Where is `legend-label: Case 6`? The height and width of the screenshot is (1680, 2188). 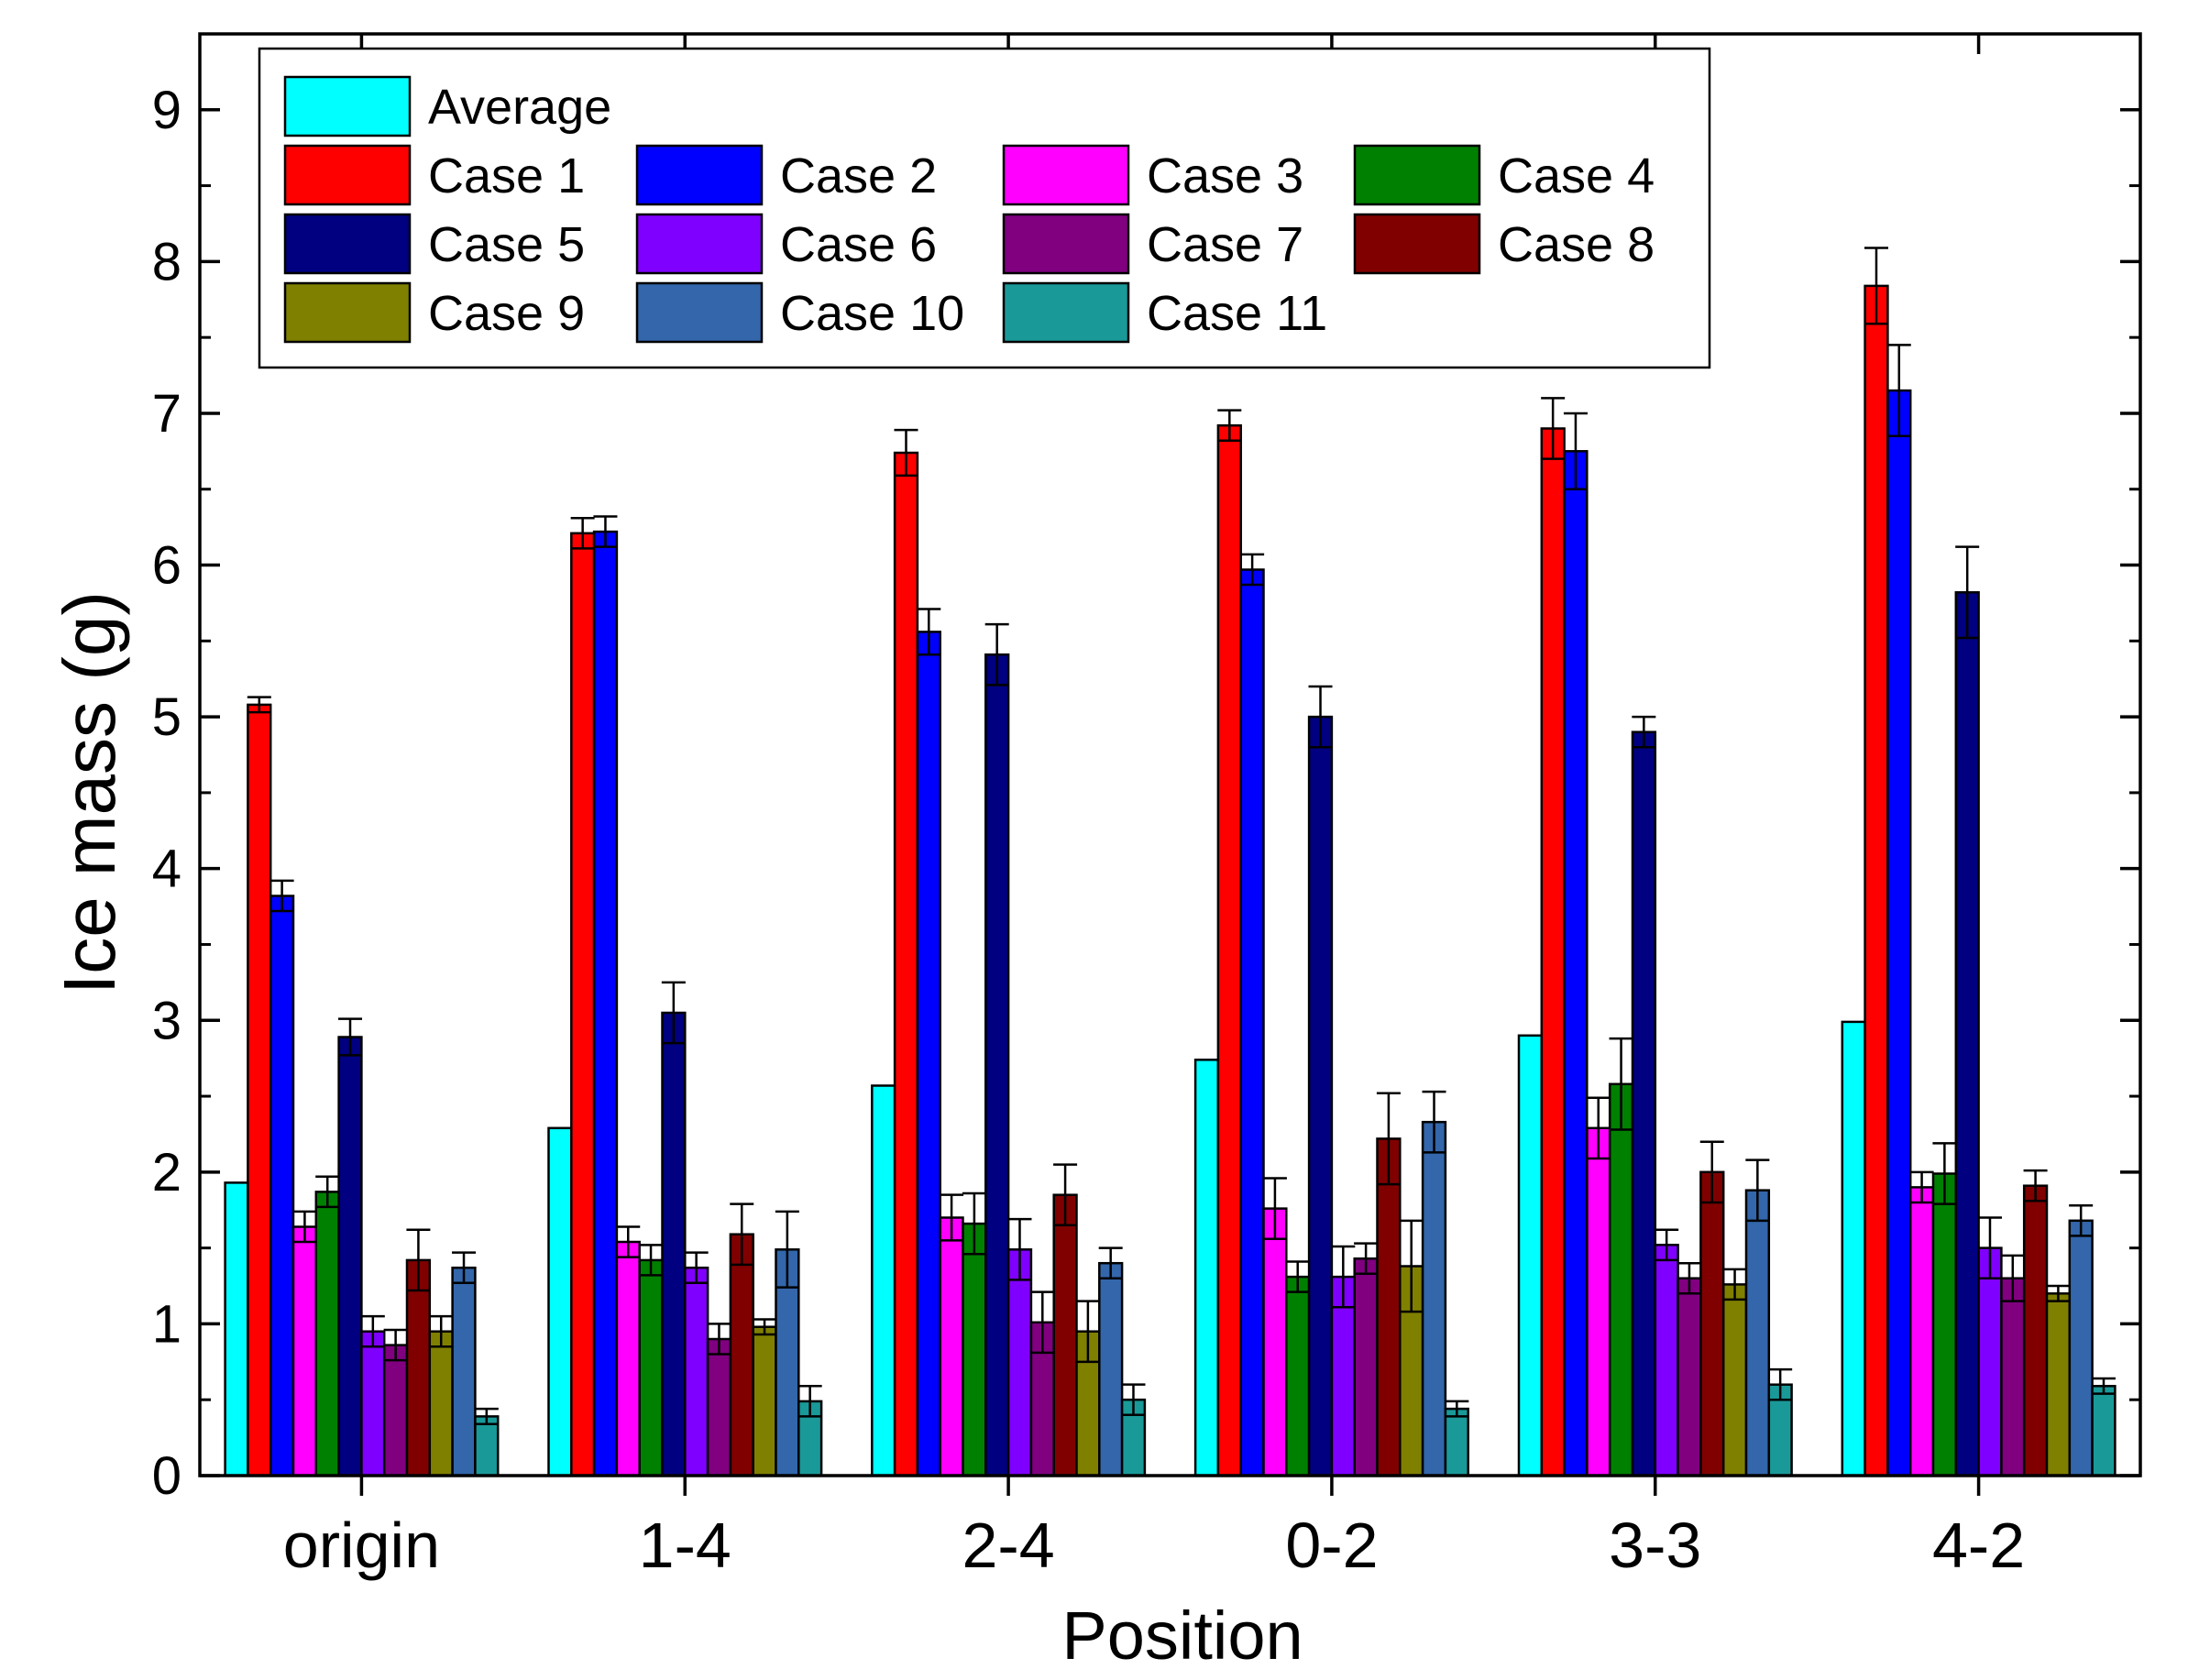
legend-label: Case 6 is located at coordinates (858, 244).